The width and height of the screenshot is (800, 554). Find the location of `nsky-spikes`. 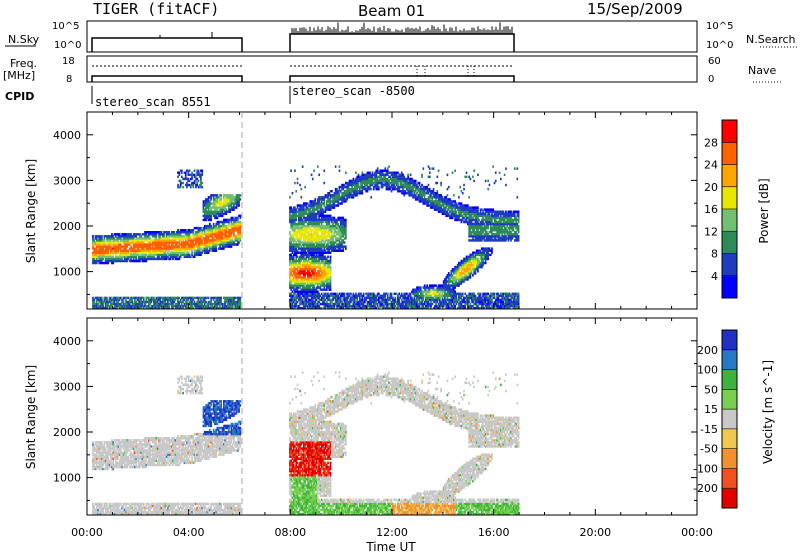

nsky-spikes is located at coordinates (336, 30).